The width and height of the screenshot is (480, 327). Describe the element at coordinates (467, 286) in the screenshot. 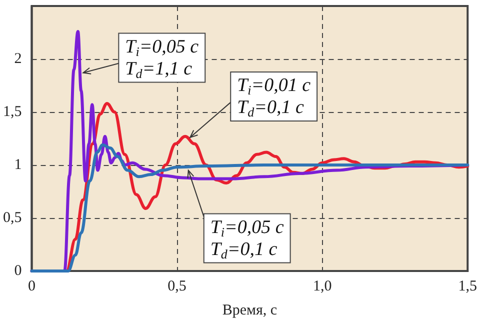

I see `x-tick-label: 1,5` at that location.